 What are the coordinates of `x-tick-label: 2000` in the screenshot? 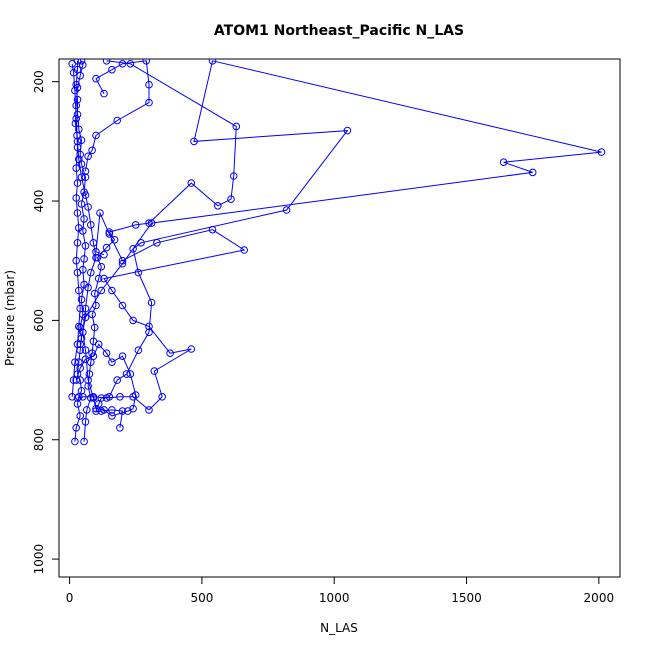 It's located at (599, 598).